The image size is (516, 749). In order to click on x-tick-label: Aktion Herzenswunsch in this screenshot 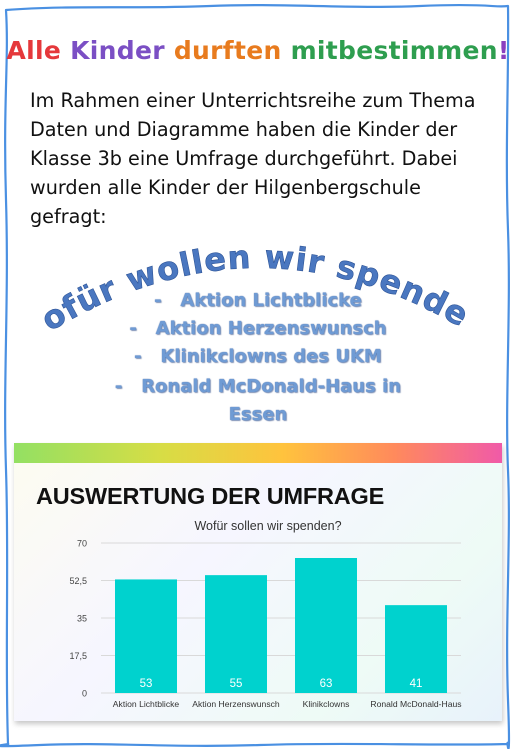, I will do `click(236, 704)`.